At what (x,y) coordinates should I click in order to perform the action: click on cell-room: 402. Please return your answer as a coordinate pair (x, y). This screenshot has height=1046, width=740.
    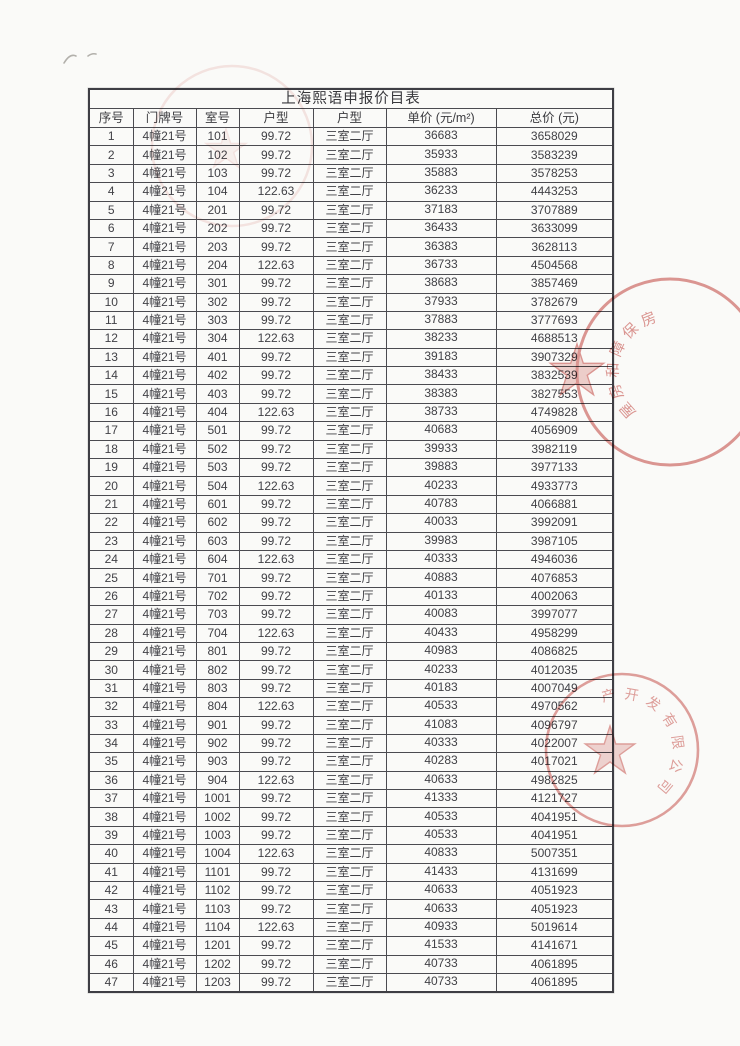
    Looking at the image, I should click on (217, 376).